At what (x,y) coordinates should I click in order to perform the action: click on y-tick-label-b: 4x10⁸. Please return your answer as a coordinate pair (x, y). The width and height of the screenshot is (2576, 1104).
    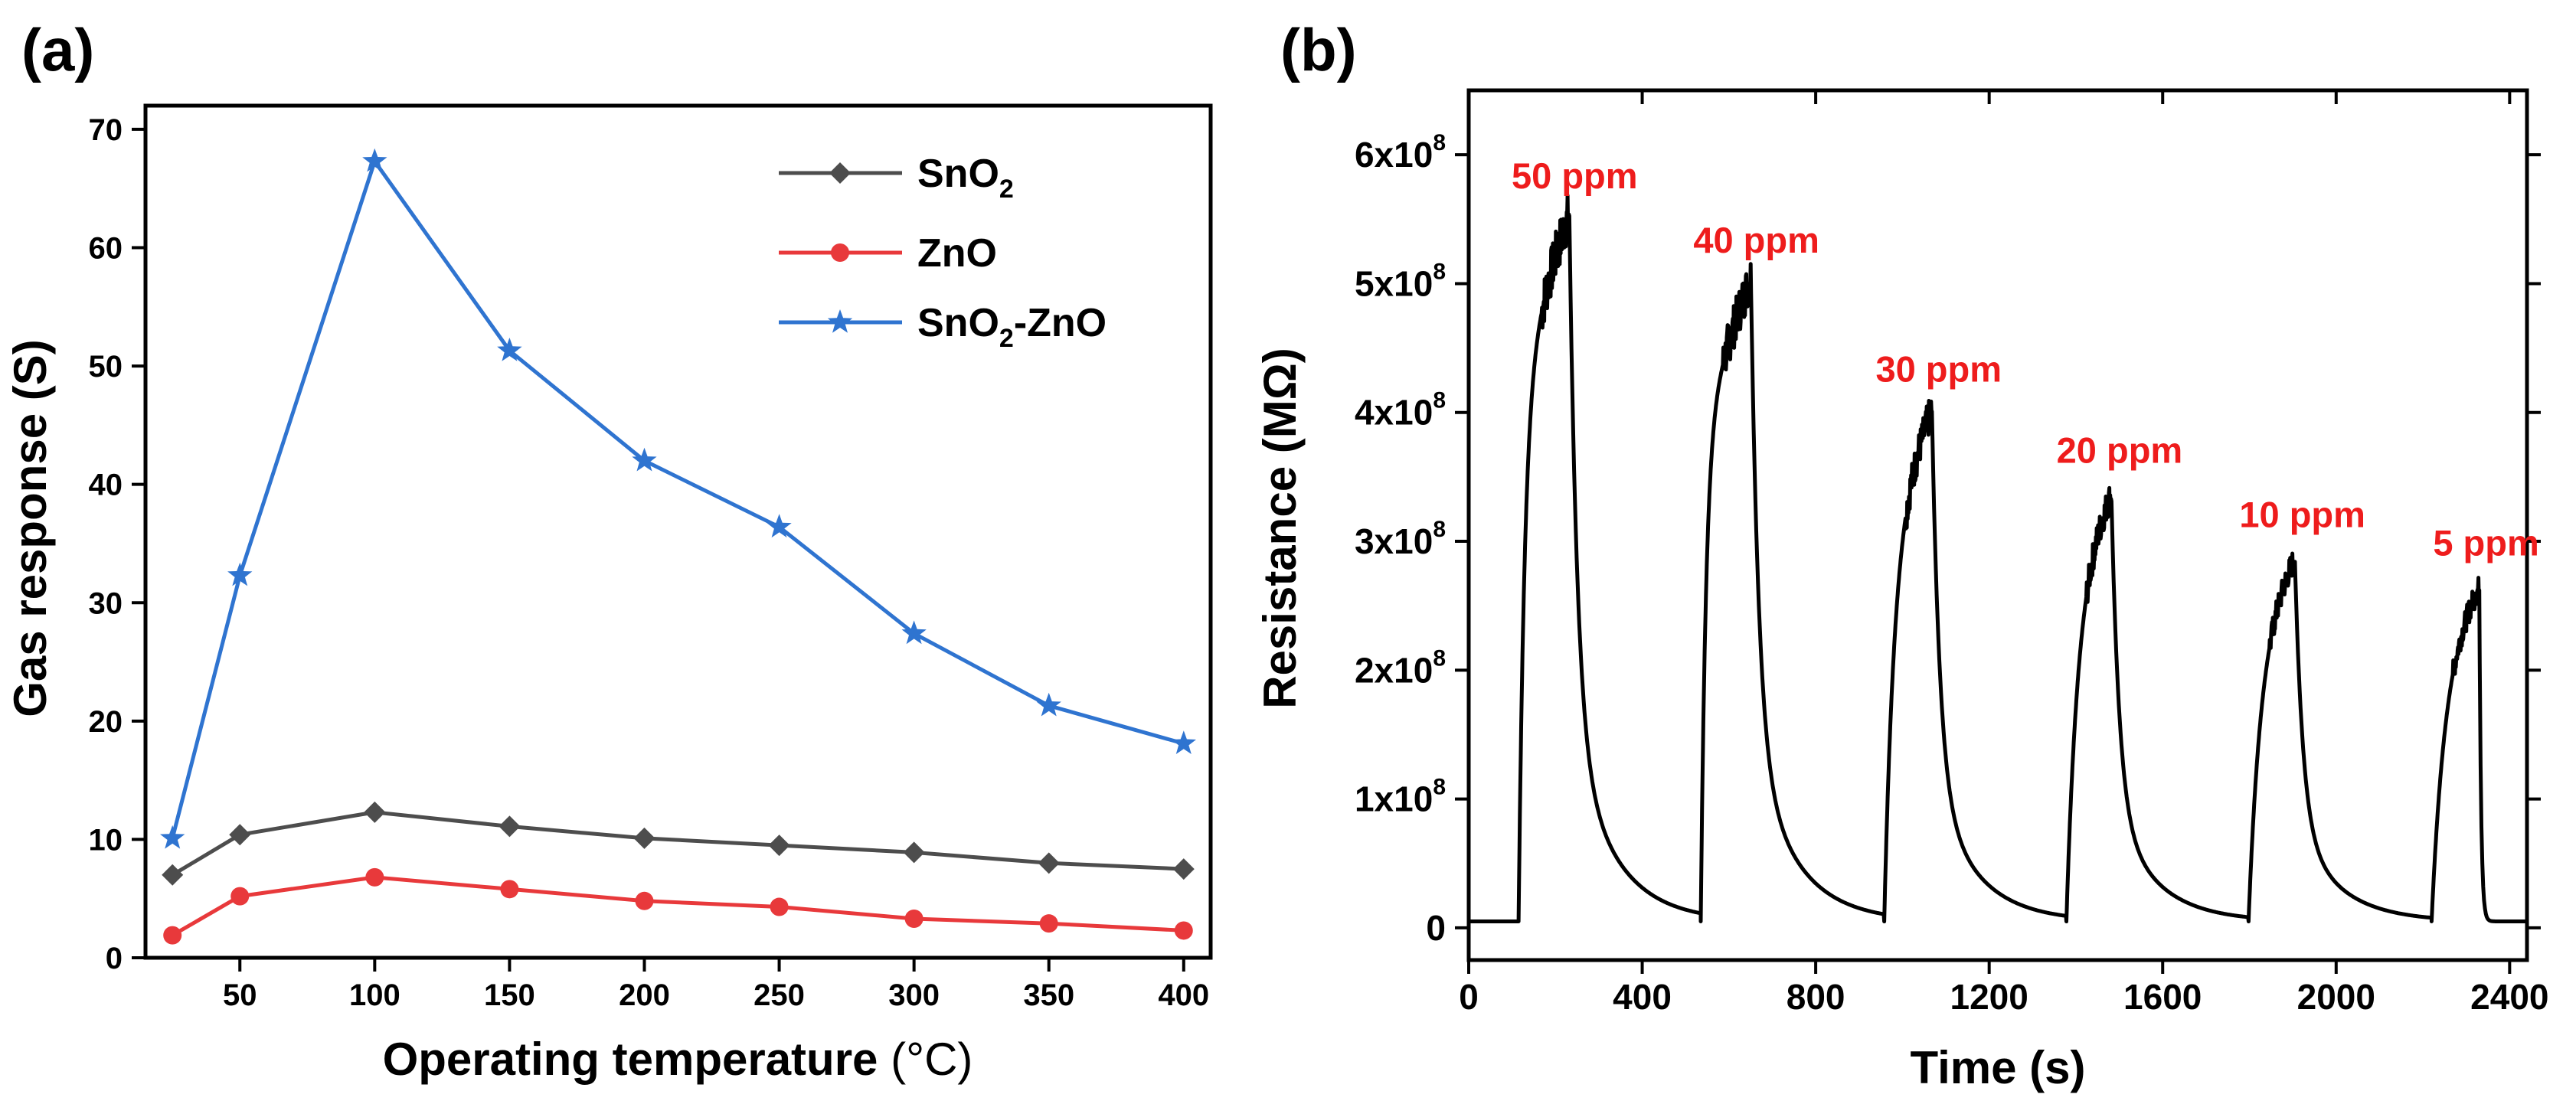
    Looking at the image, I should click on (1400, 410).